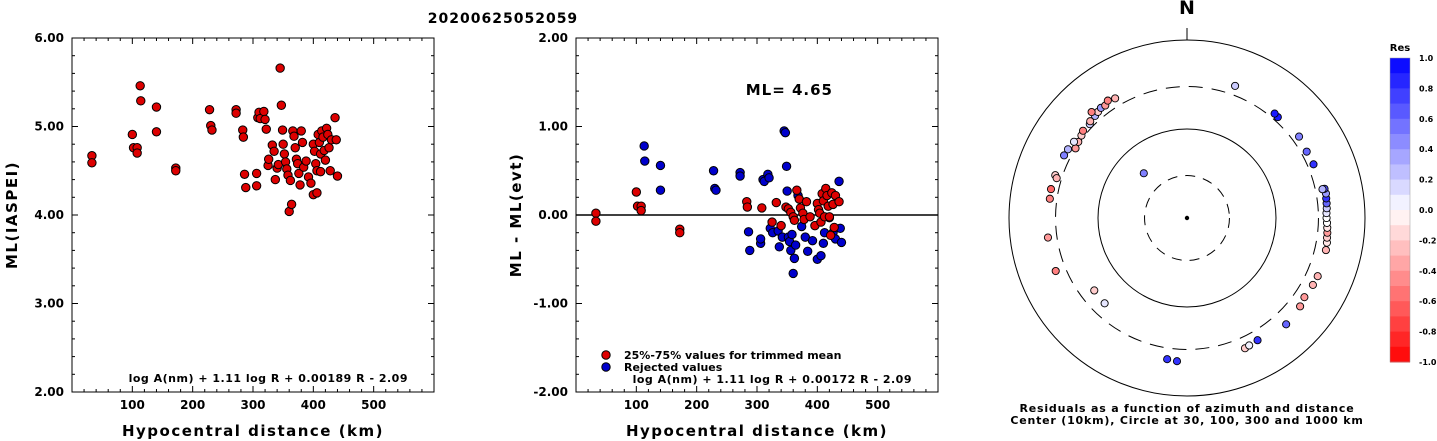 Image resolution: width=1437 pixels, height=441 pixels. Describe the element at coordinates (1428, 301) in the screenshot. I see `colorbar-tick-label: -0.6` at that location.